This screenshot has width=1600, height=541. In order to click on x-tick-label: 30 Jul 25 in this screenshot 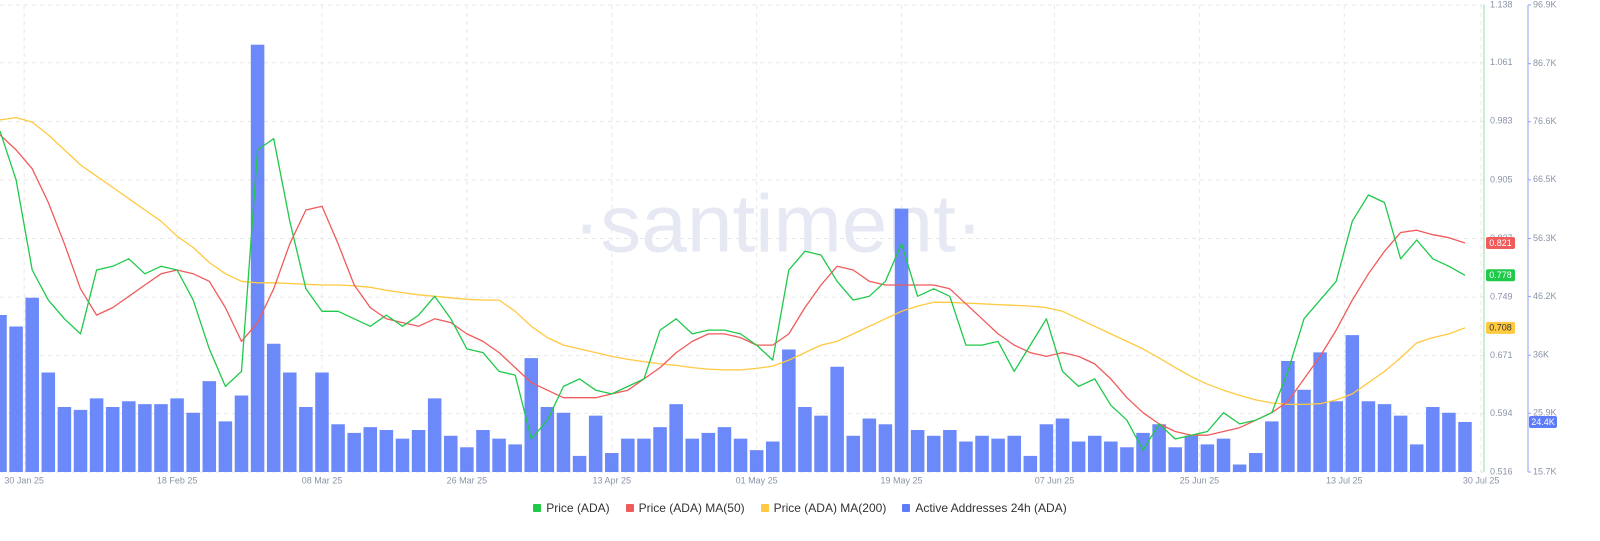, I will do `click(1481, 480)`.